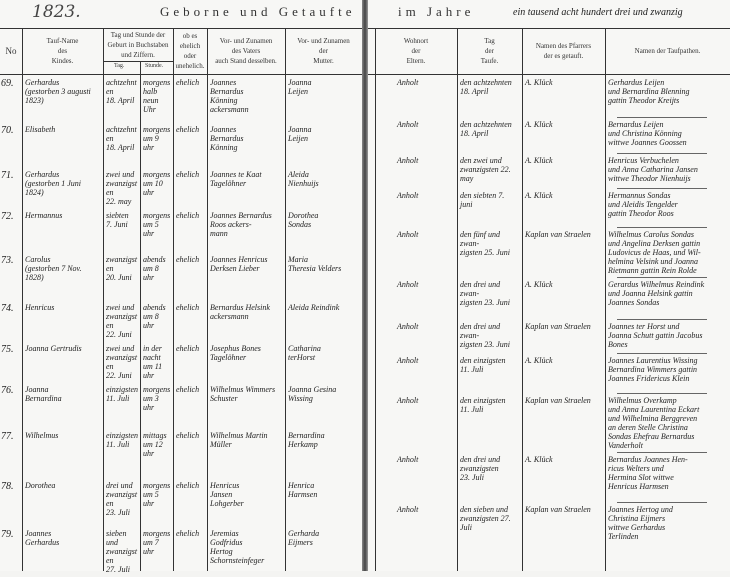 The height and width of the screenshot is (577, 730). Describe the element at coordinates (436, 11) in the screenshot. I see `right-page-title: im Jahre` at that location.